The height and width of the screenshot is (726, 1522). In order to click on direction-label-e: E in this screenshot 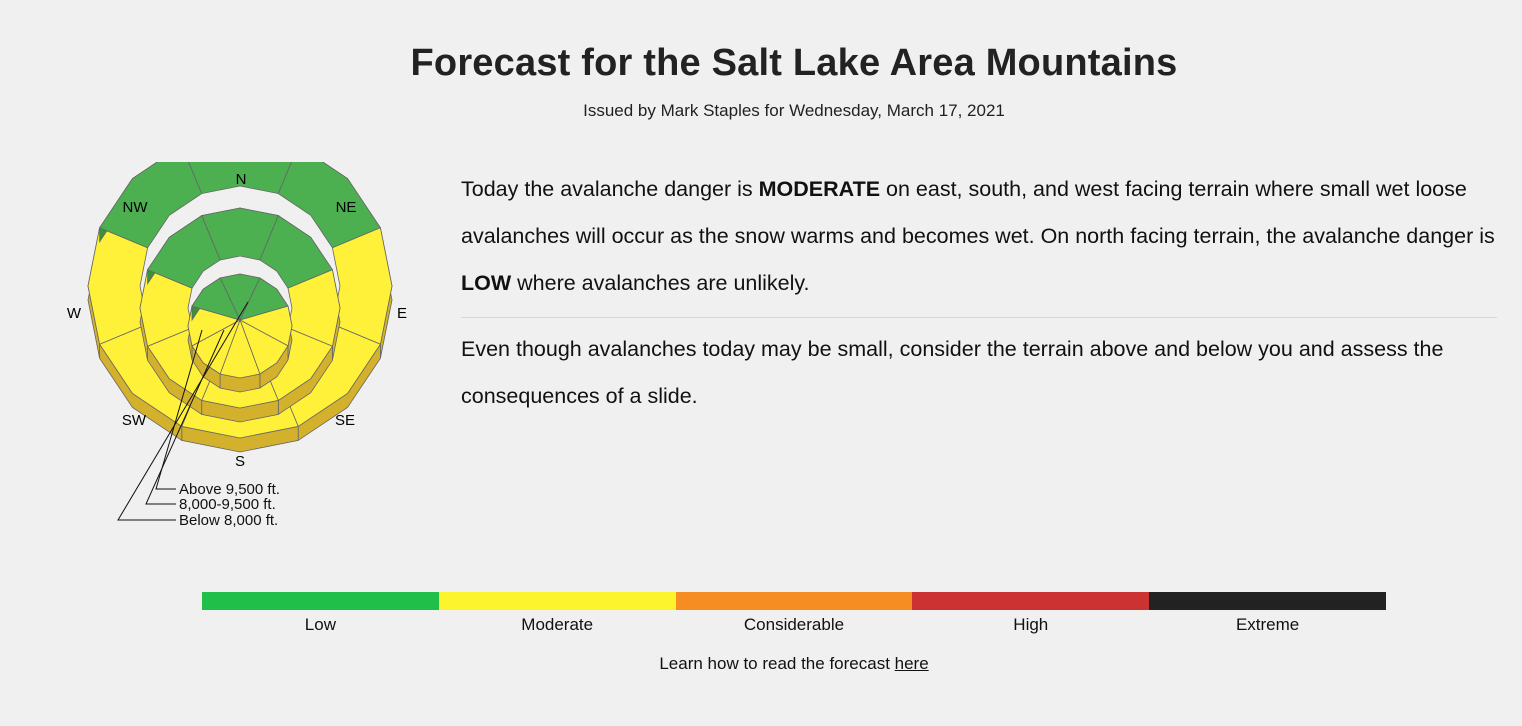, I will do `click(402, 313)`.